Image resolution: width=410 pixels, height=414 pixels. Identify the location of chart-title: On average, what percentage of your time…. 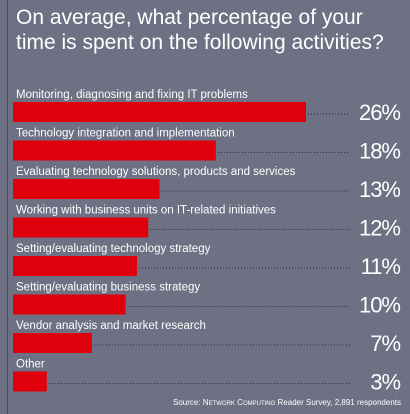
(200, 30).